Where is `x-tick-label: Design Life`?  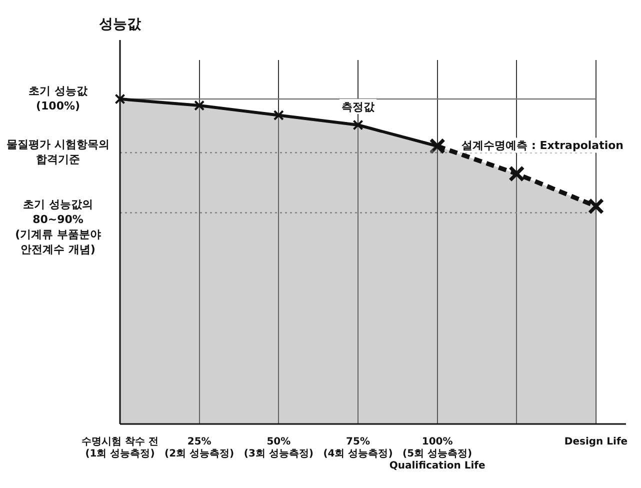
x-tick-label: Design Life is located at coordinates (596, 442).